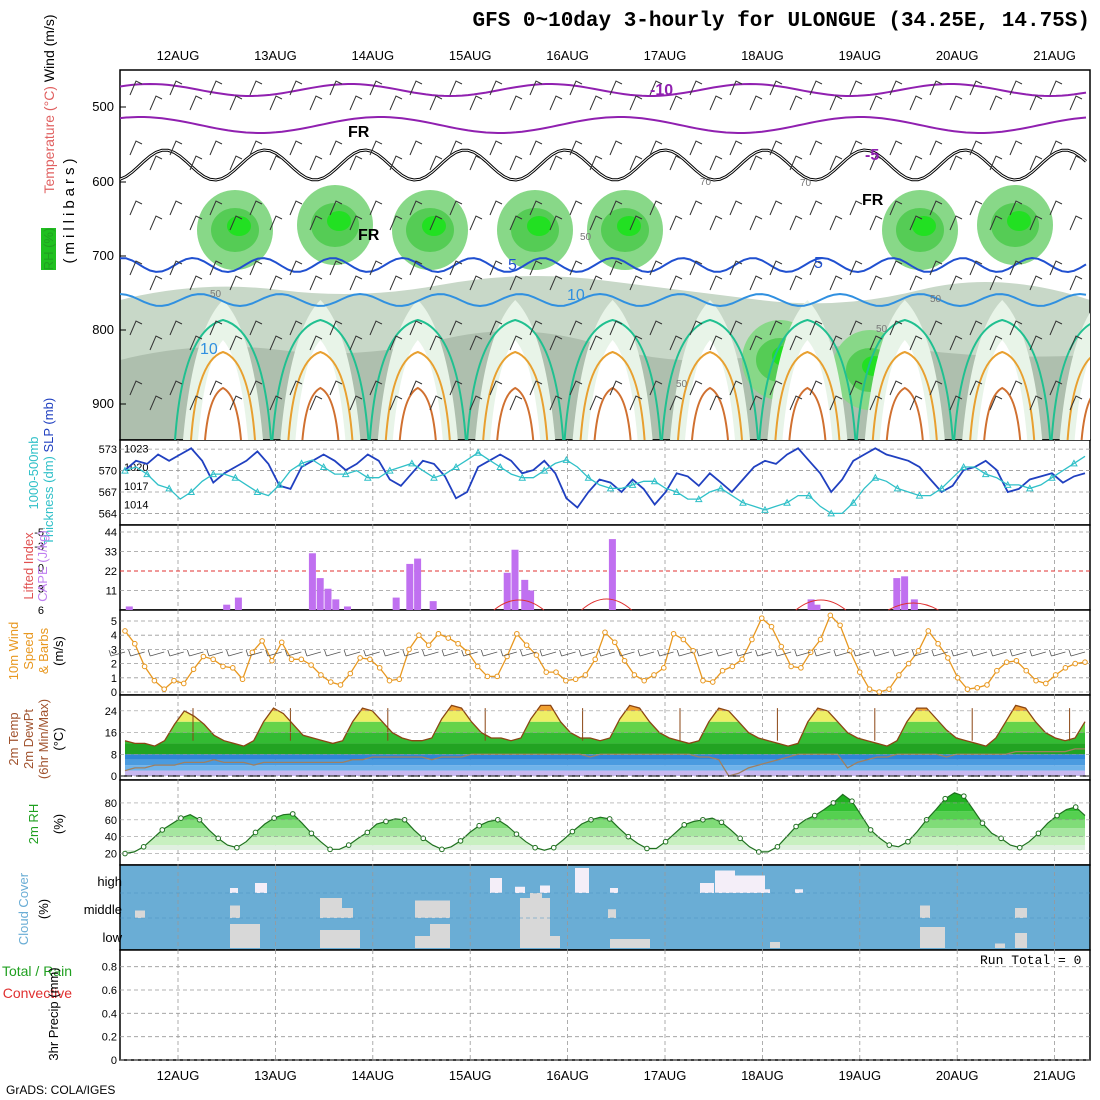 This screenshot has width=1100, height=1100. What do you see at coordinates (108, 450) in the screenshot?
I see `thickness-tick: 573` at bounding box center [108, 450].